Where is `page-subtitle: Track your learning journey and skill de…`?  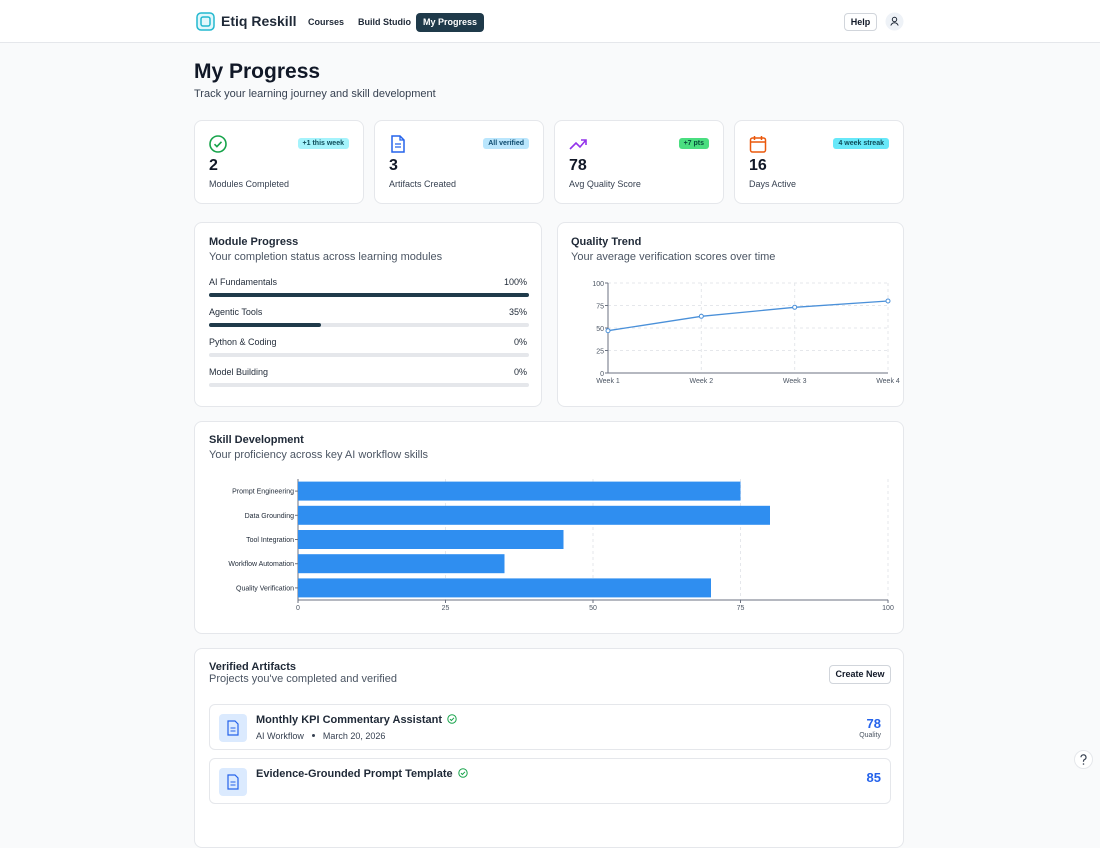 page-subtitle: Track your learning journey and skill de… is located at coordinates (315, 94).